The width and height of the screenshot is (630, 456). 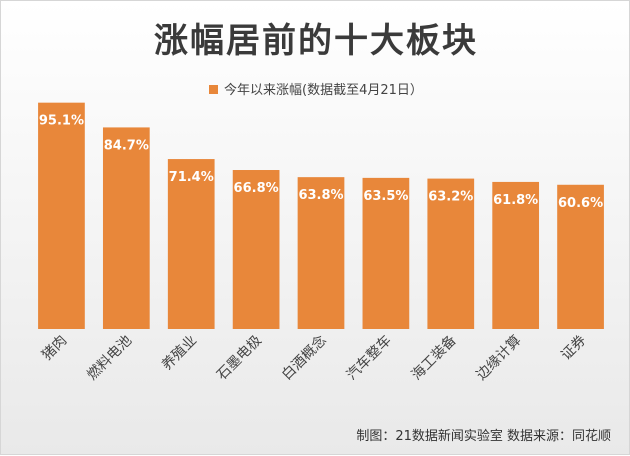 I want to click on category-label-3: 养殖业, so click(x=179, y=353).